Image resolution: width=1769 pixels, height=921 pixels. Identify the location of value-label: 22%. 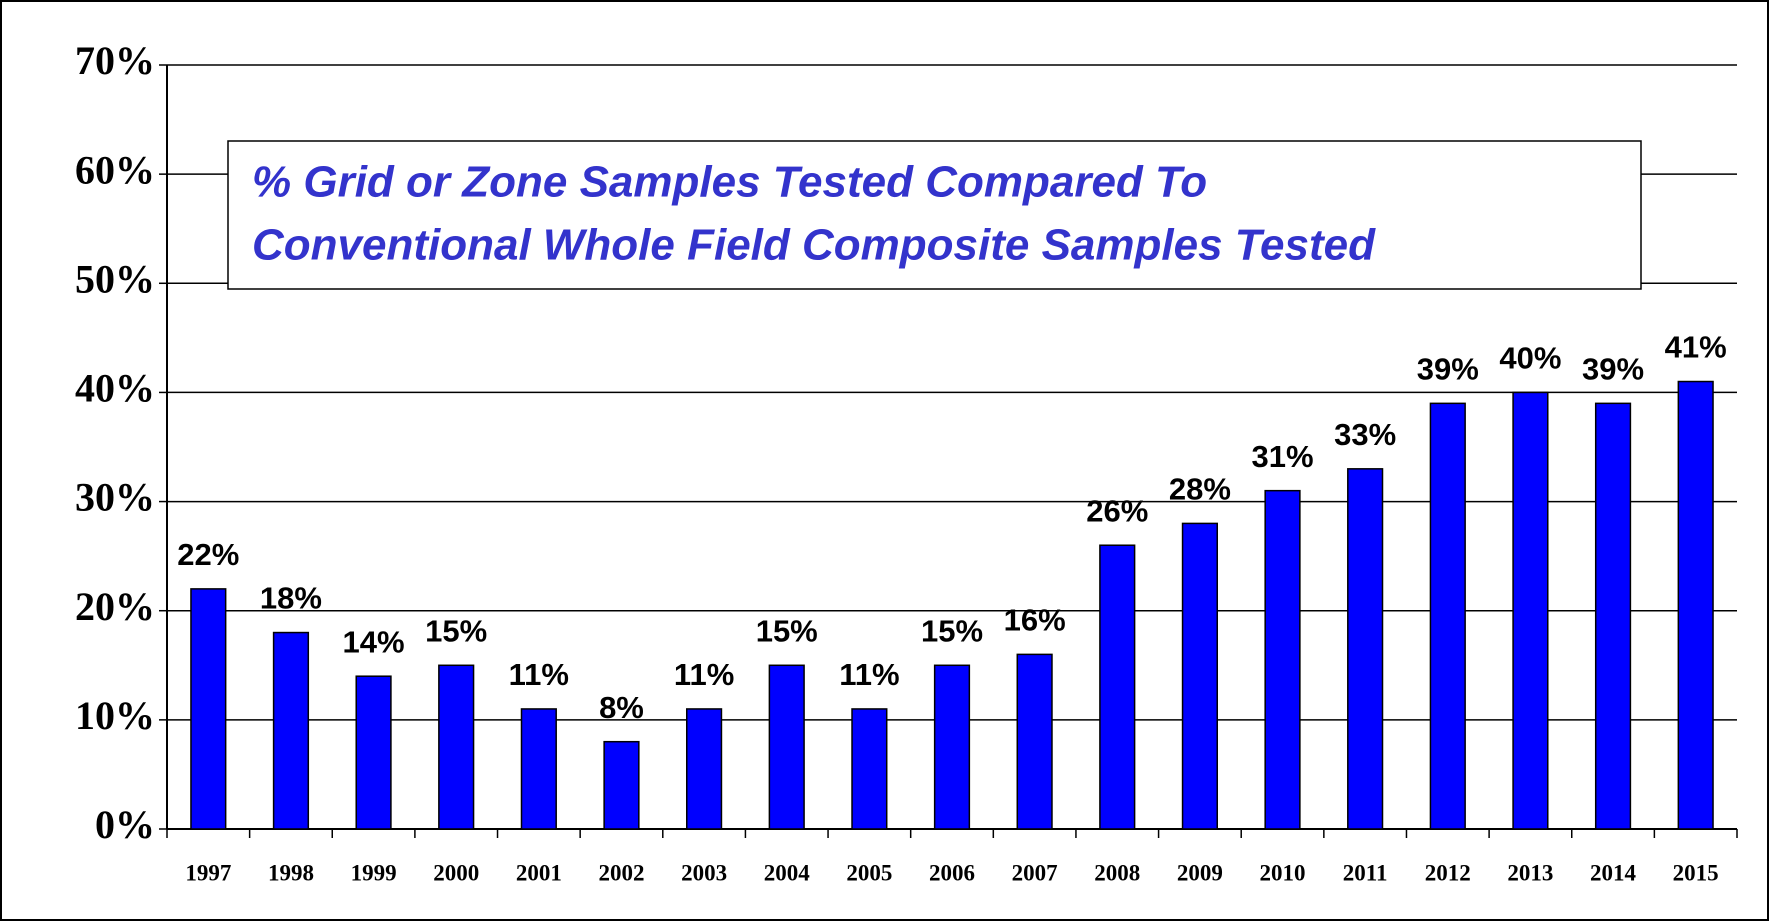
(208, 554).